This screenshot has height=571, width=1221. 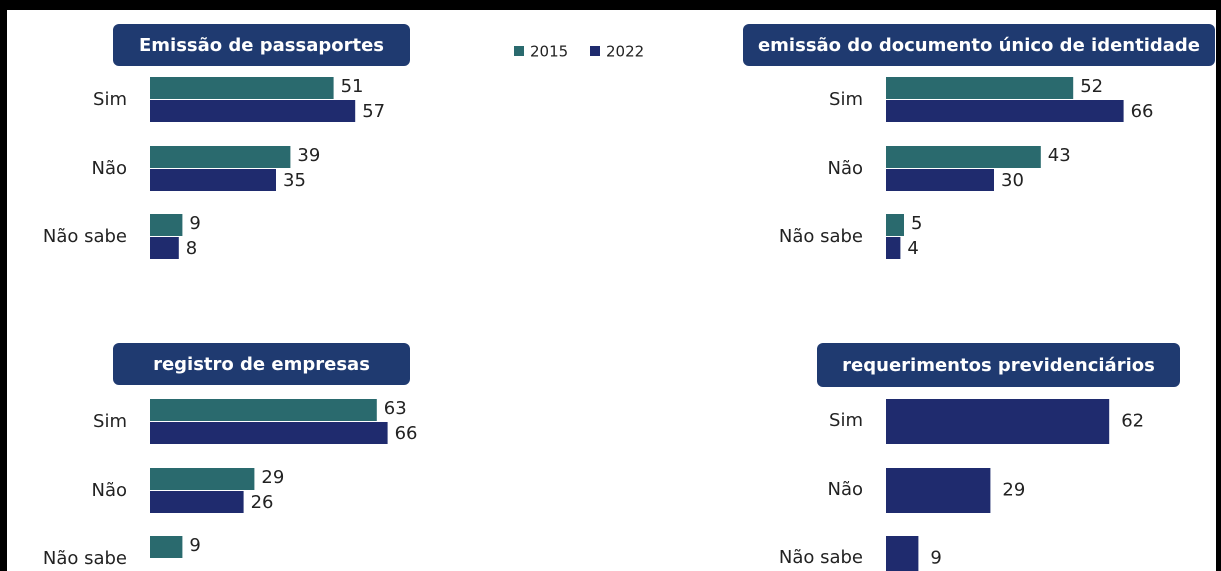 I want to click on frame-left, so click(x=3, y=285).